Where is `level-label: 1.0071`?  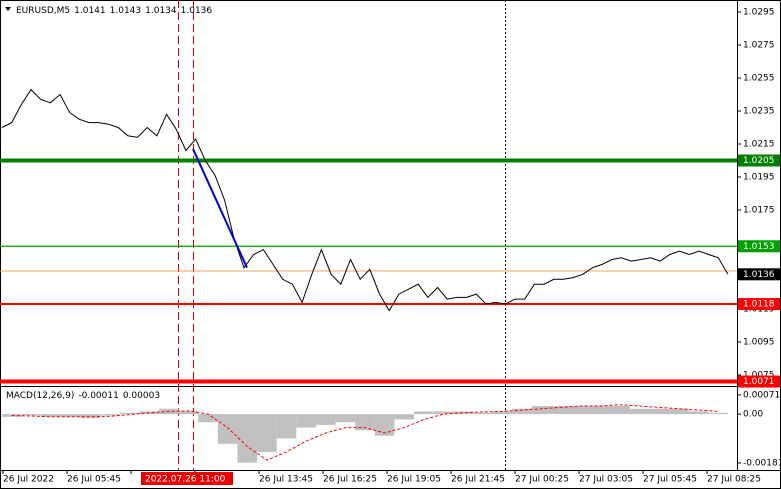 level-label: 1.0071 is located at coordinates (759, 382).